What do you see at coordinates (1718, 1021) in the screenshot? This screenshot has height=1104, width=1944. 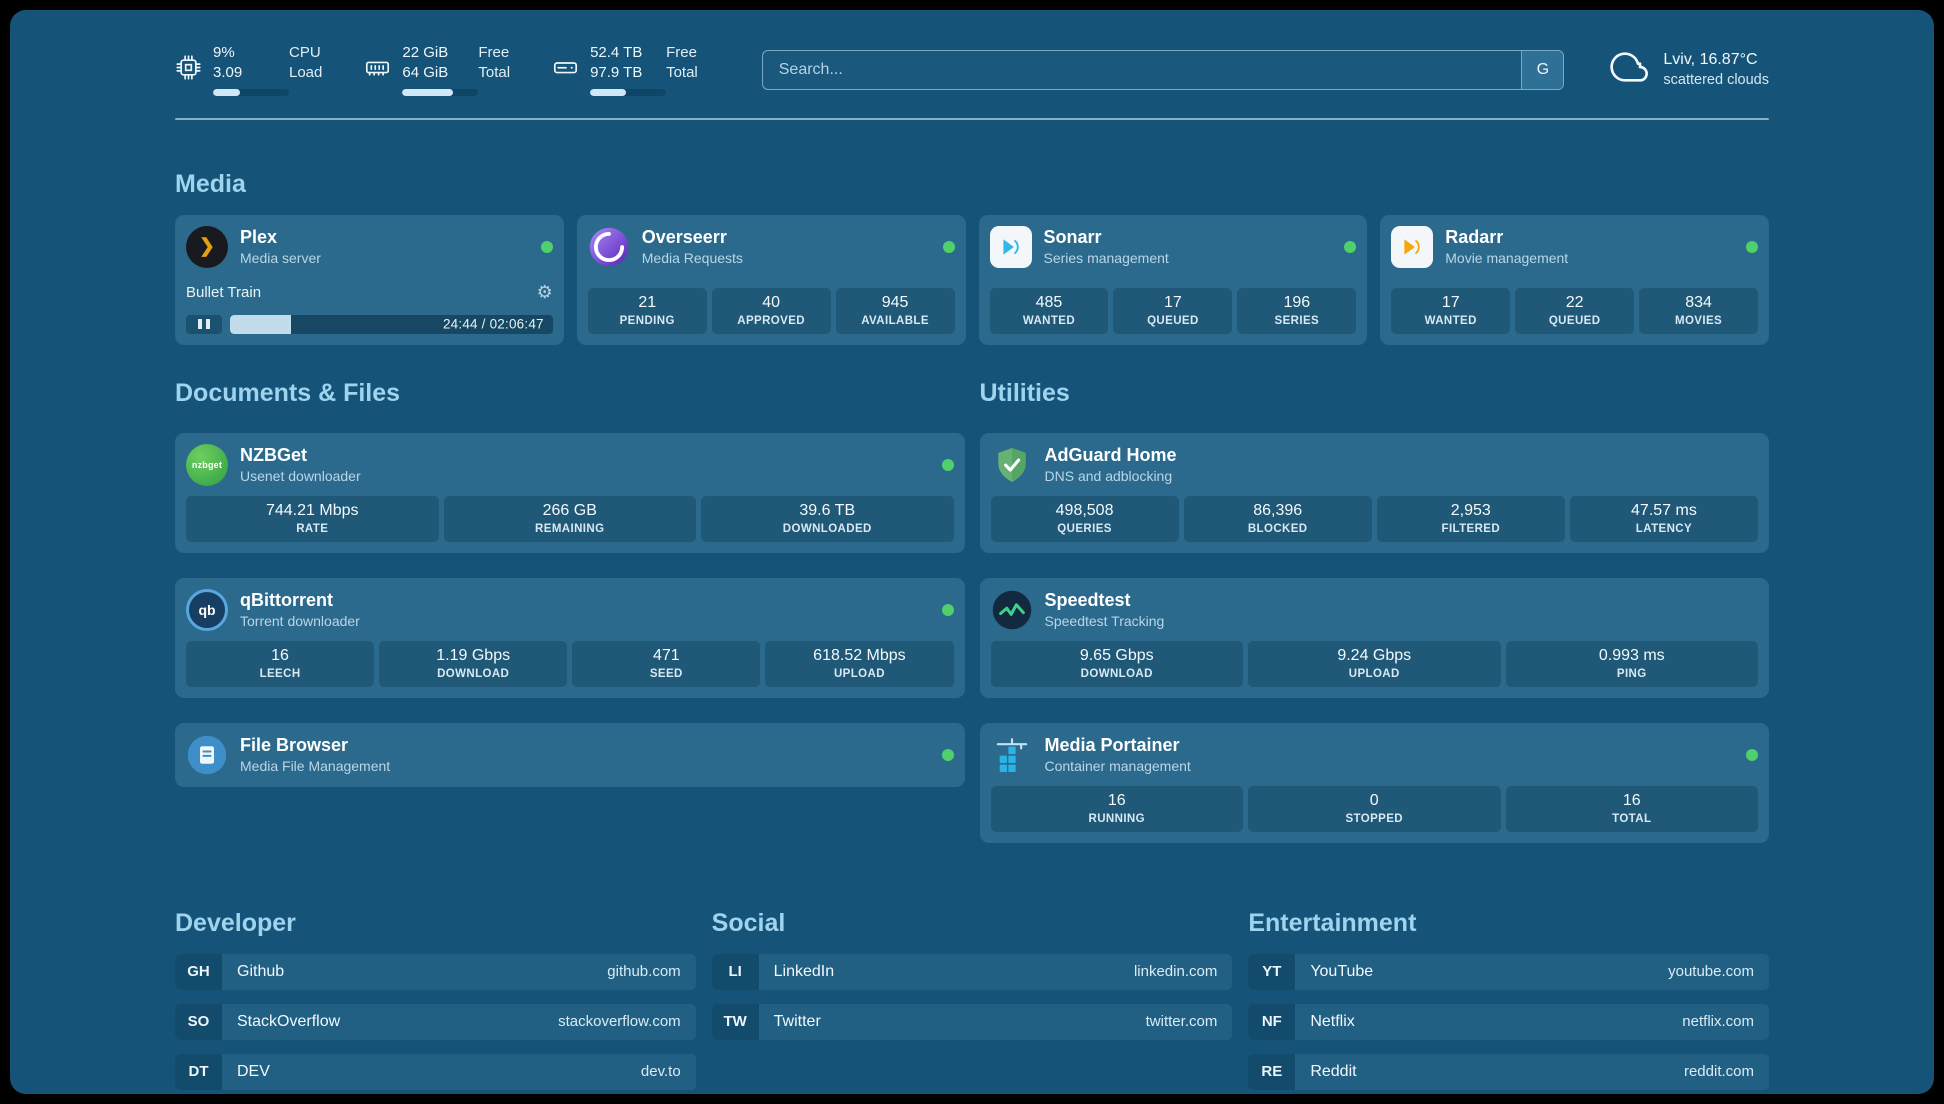 I see `bookmark-url: netflix.com` at bounding box center [1718, 1021].